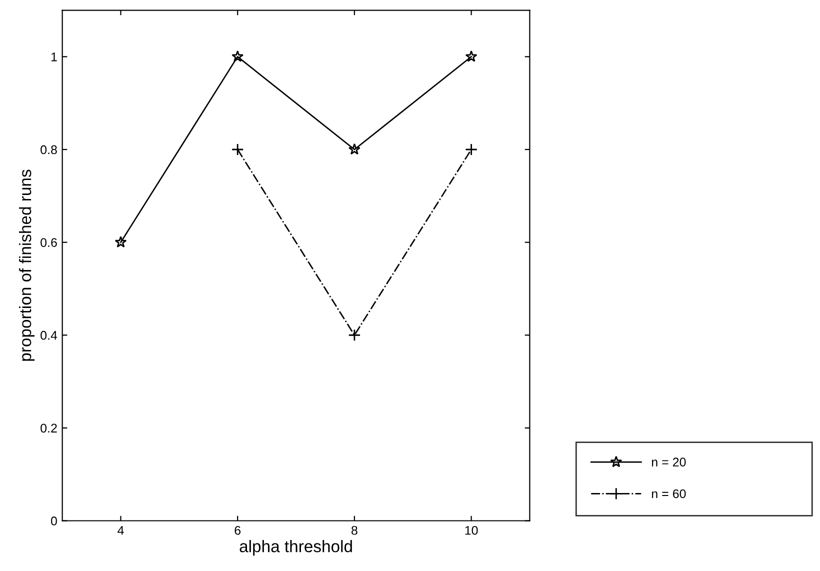 The image size is (820, 571). I want to click on y-tick-label: 0.8, so click(48, 149).